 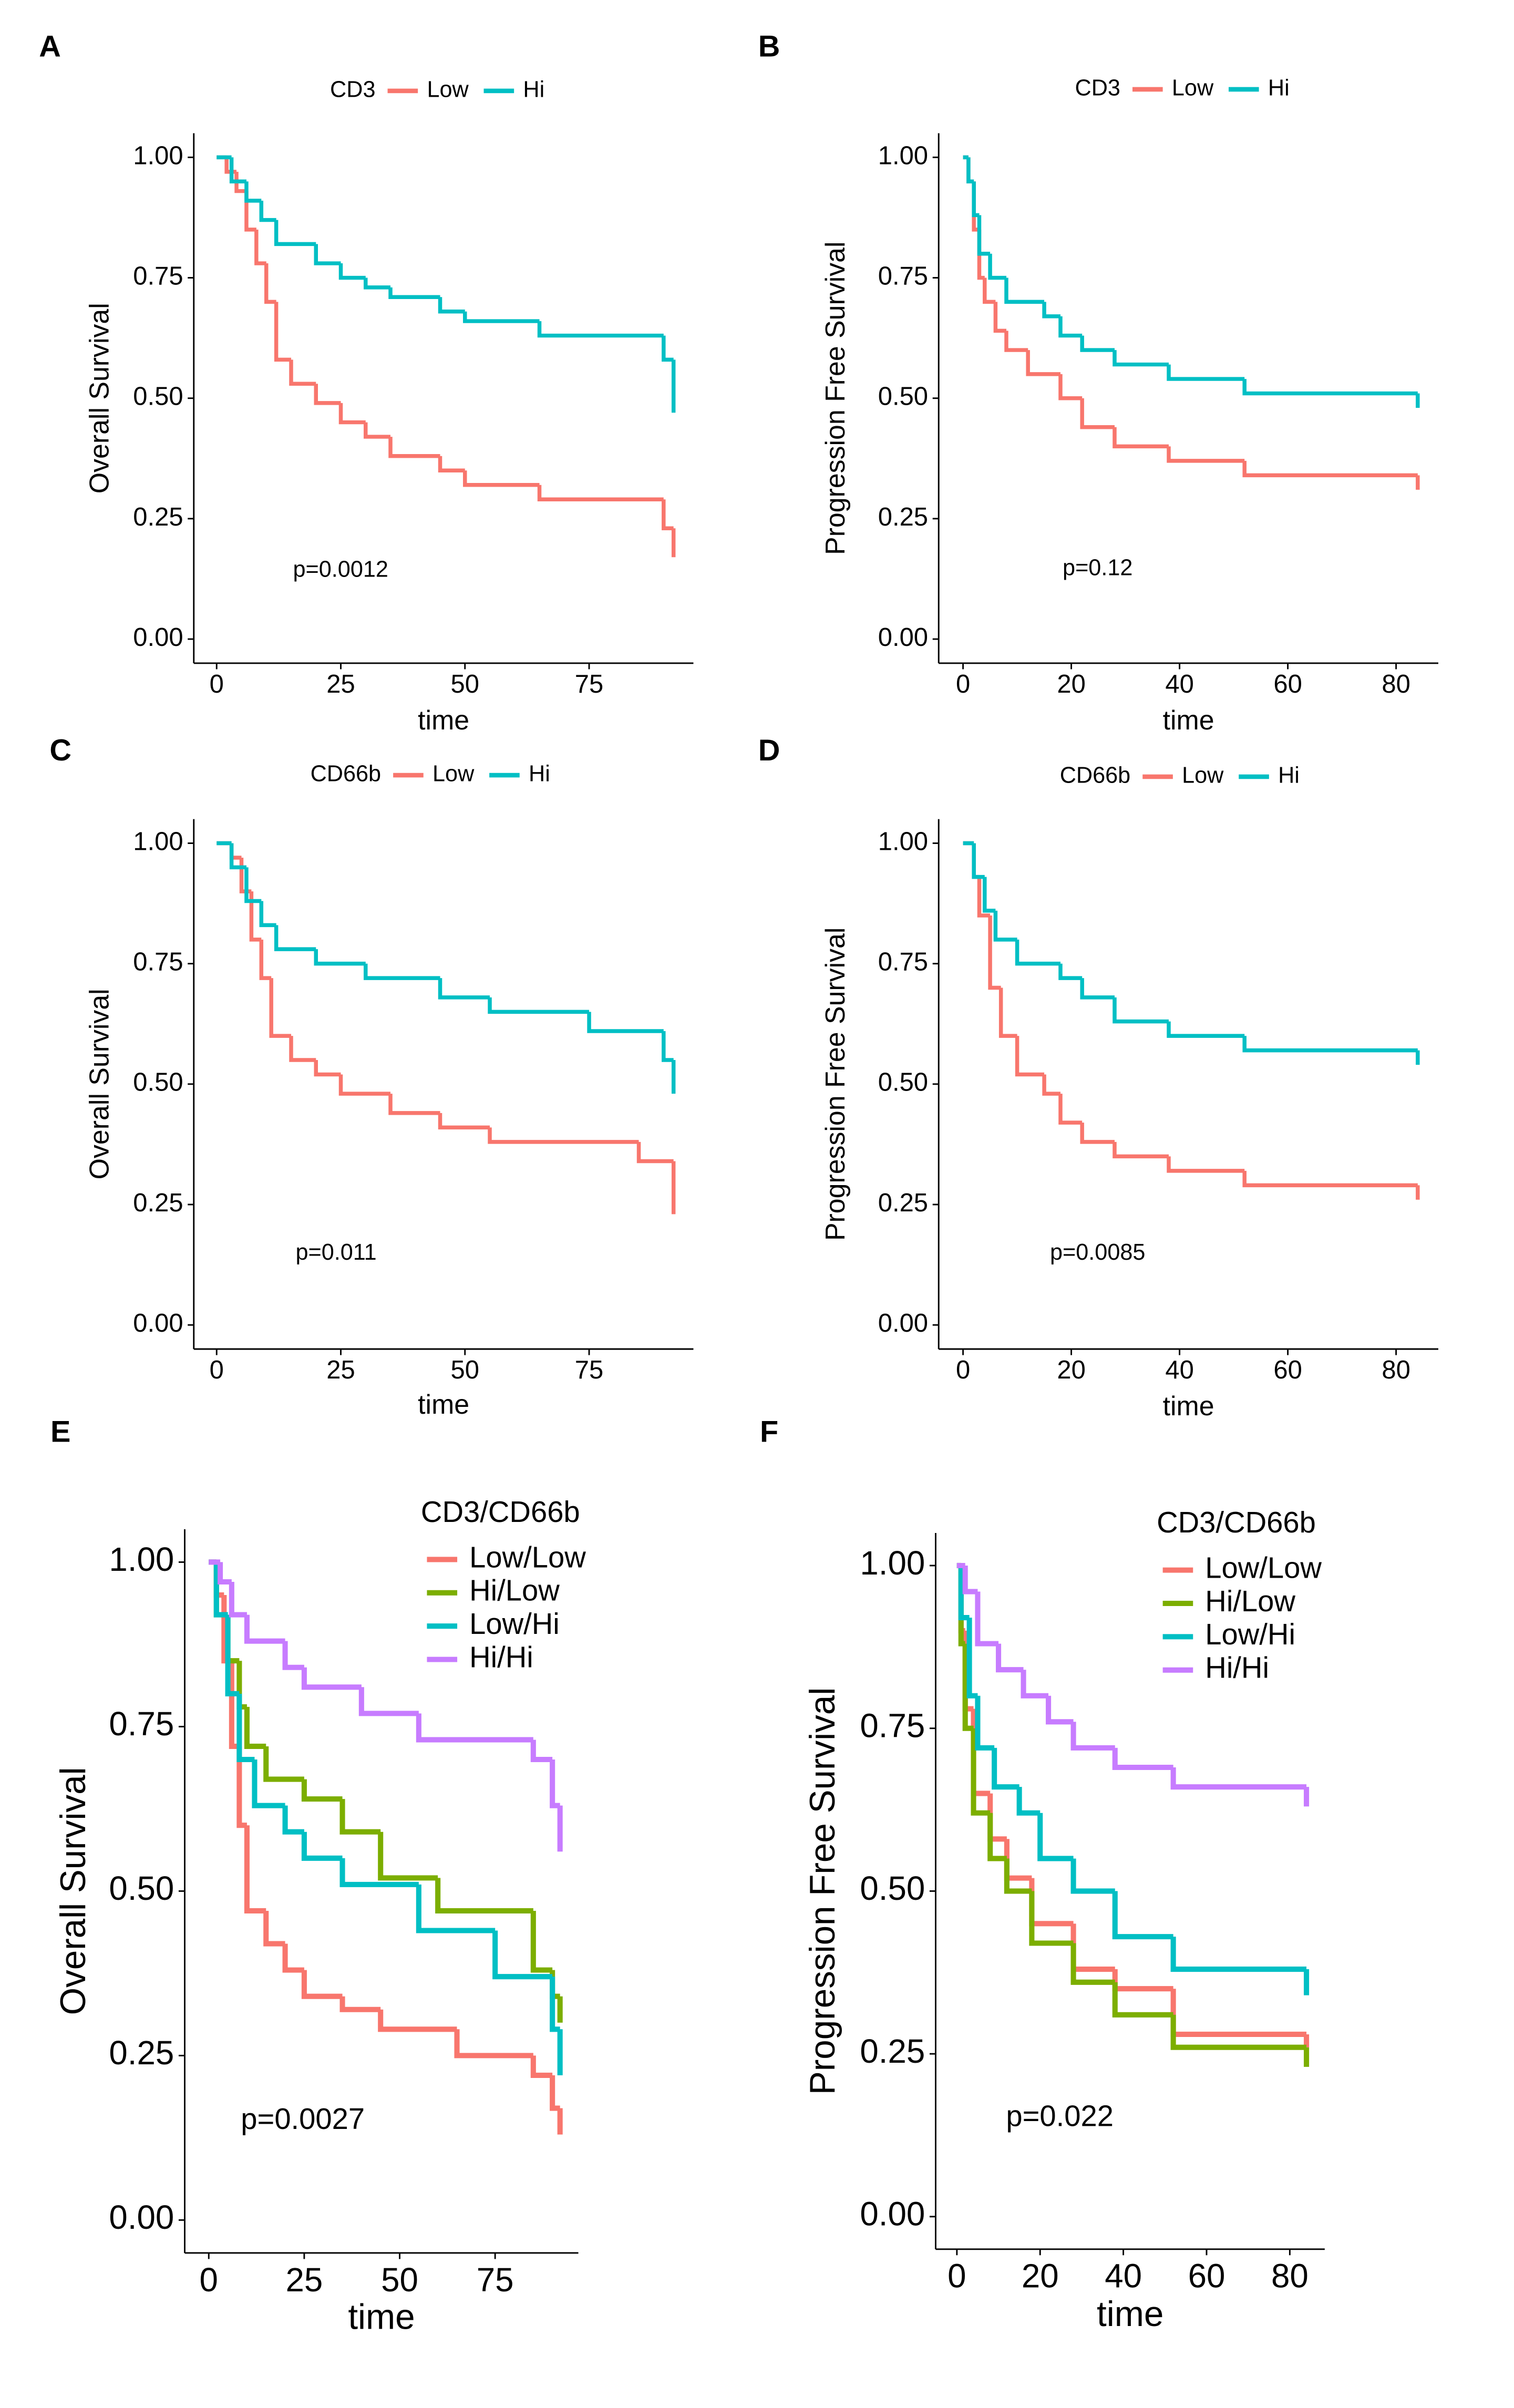 I want to click on legend-label: Hi/Hi, so click(x=1237, y=1667).